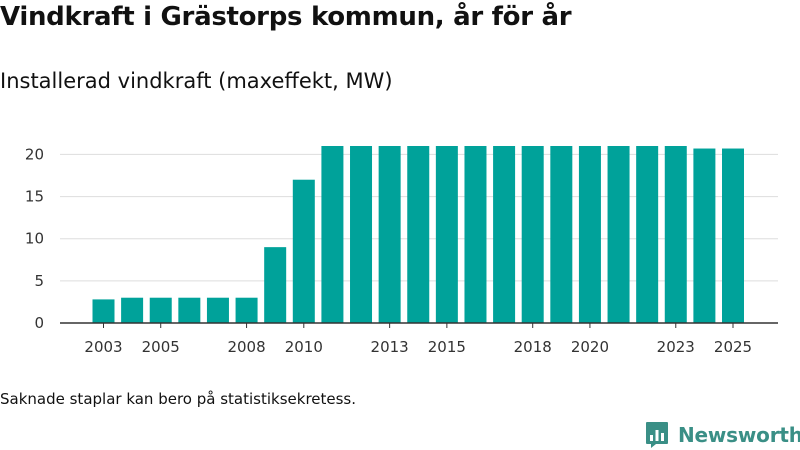  Describe the element at coordinates (332, 234) in the screenshot. I see `bar-2011` at that location.